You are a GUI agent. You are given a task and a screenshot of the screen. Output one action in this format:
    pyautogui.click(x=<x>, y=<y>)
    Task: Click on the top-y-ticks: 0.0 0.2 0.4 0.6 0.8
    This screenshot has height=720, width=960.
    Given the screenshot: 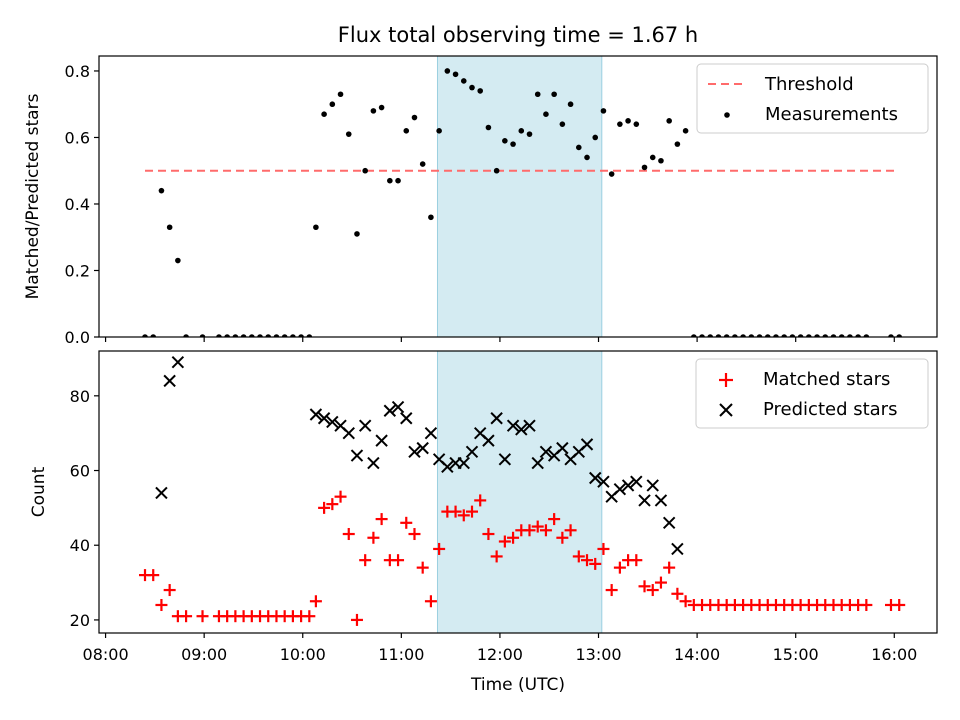 What is the action you would take?
    pyautogui.click(x=82, y=204)
    